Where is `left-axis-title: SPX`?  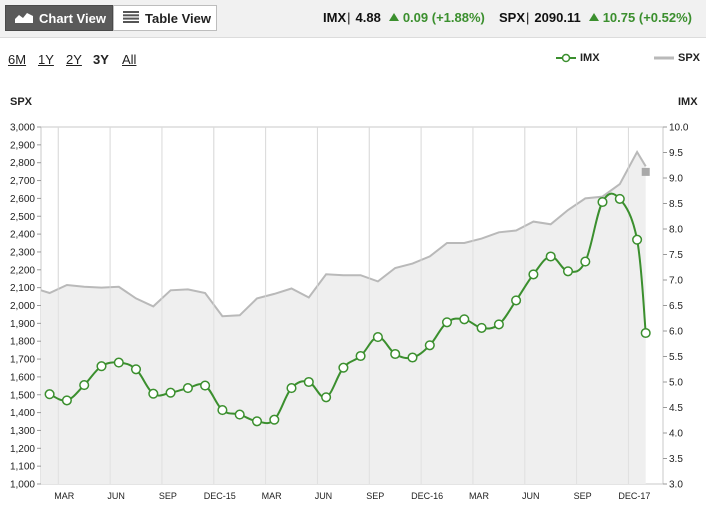 left-axis-title: SPX is located at coordinates (21, 102).